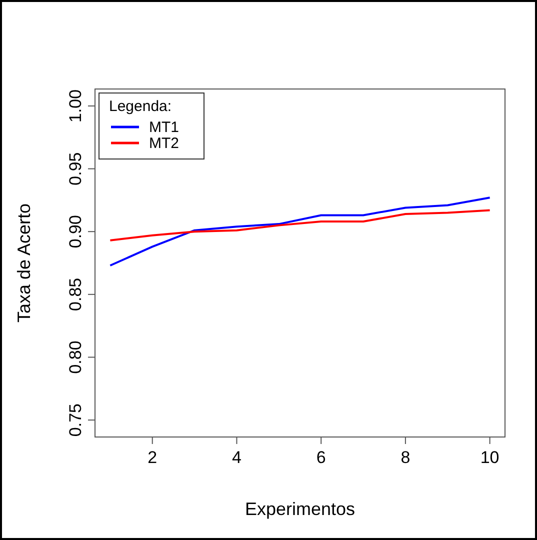 The width and height of the screenshot is (537, 540). I want to click on legend-label: MT1, so click(164, 127).